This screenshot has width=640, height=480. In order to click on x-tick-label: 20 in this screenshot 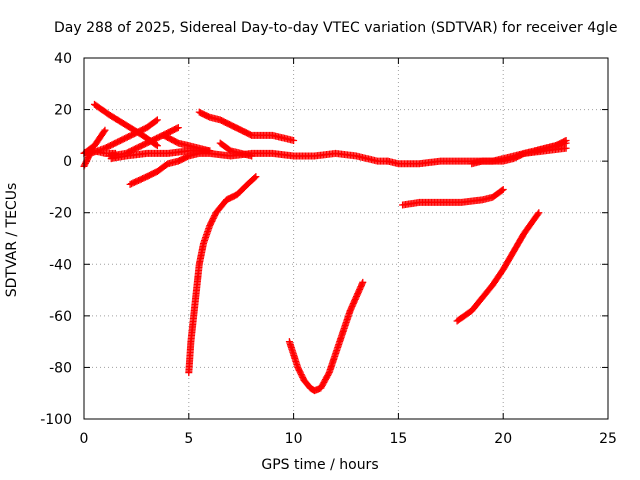, I will do `click(503, 439)`.